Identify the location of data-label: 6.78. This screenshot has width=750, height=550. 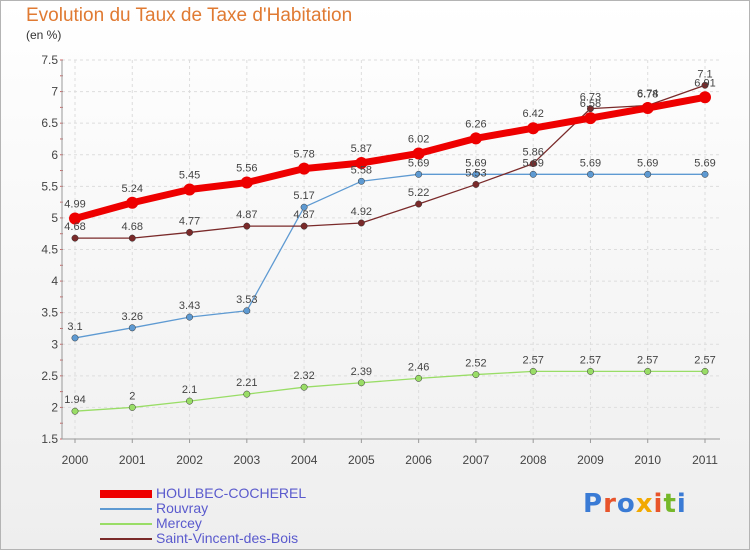
(647, 94).